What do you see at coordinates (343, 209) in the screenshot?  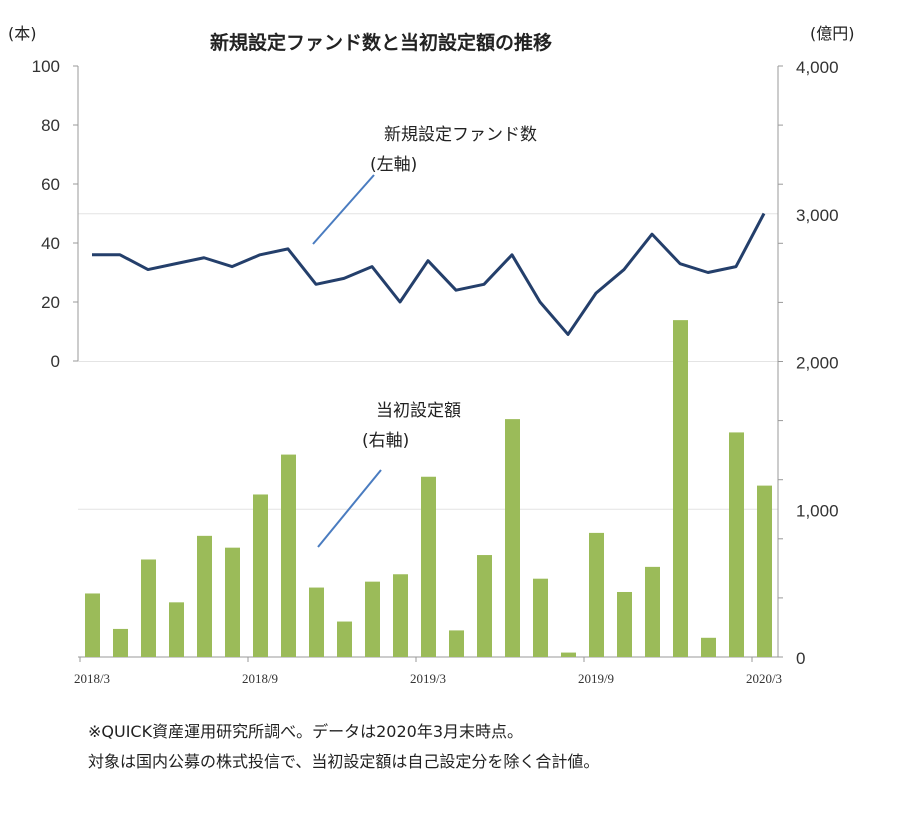 I see `annotation-leader-count` at bounding box center [343, 209].